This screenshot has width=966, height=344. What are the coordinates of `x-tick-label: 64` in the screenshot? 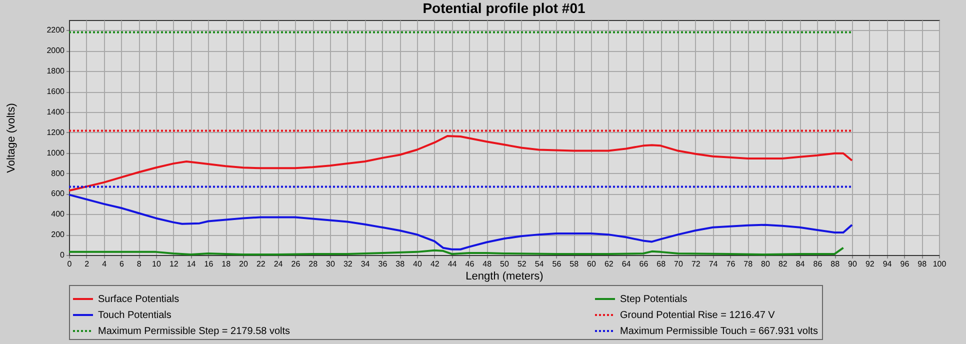 It's located at (627, 264).